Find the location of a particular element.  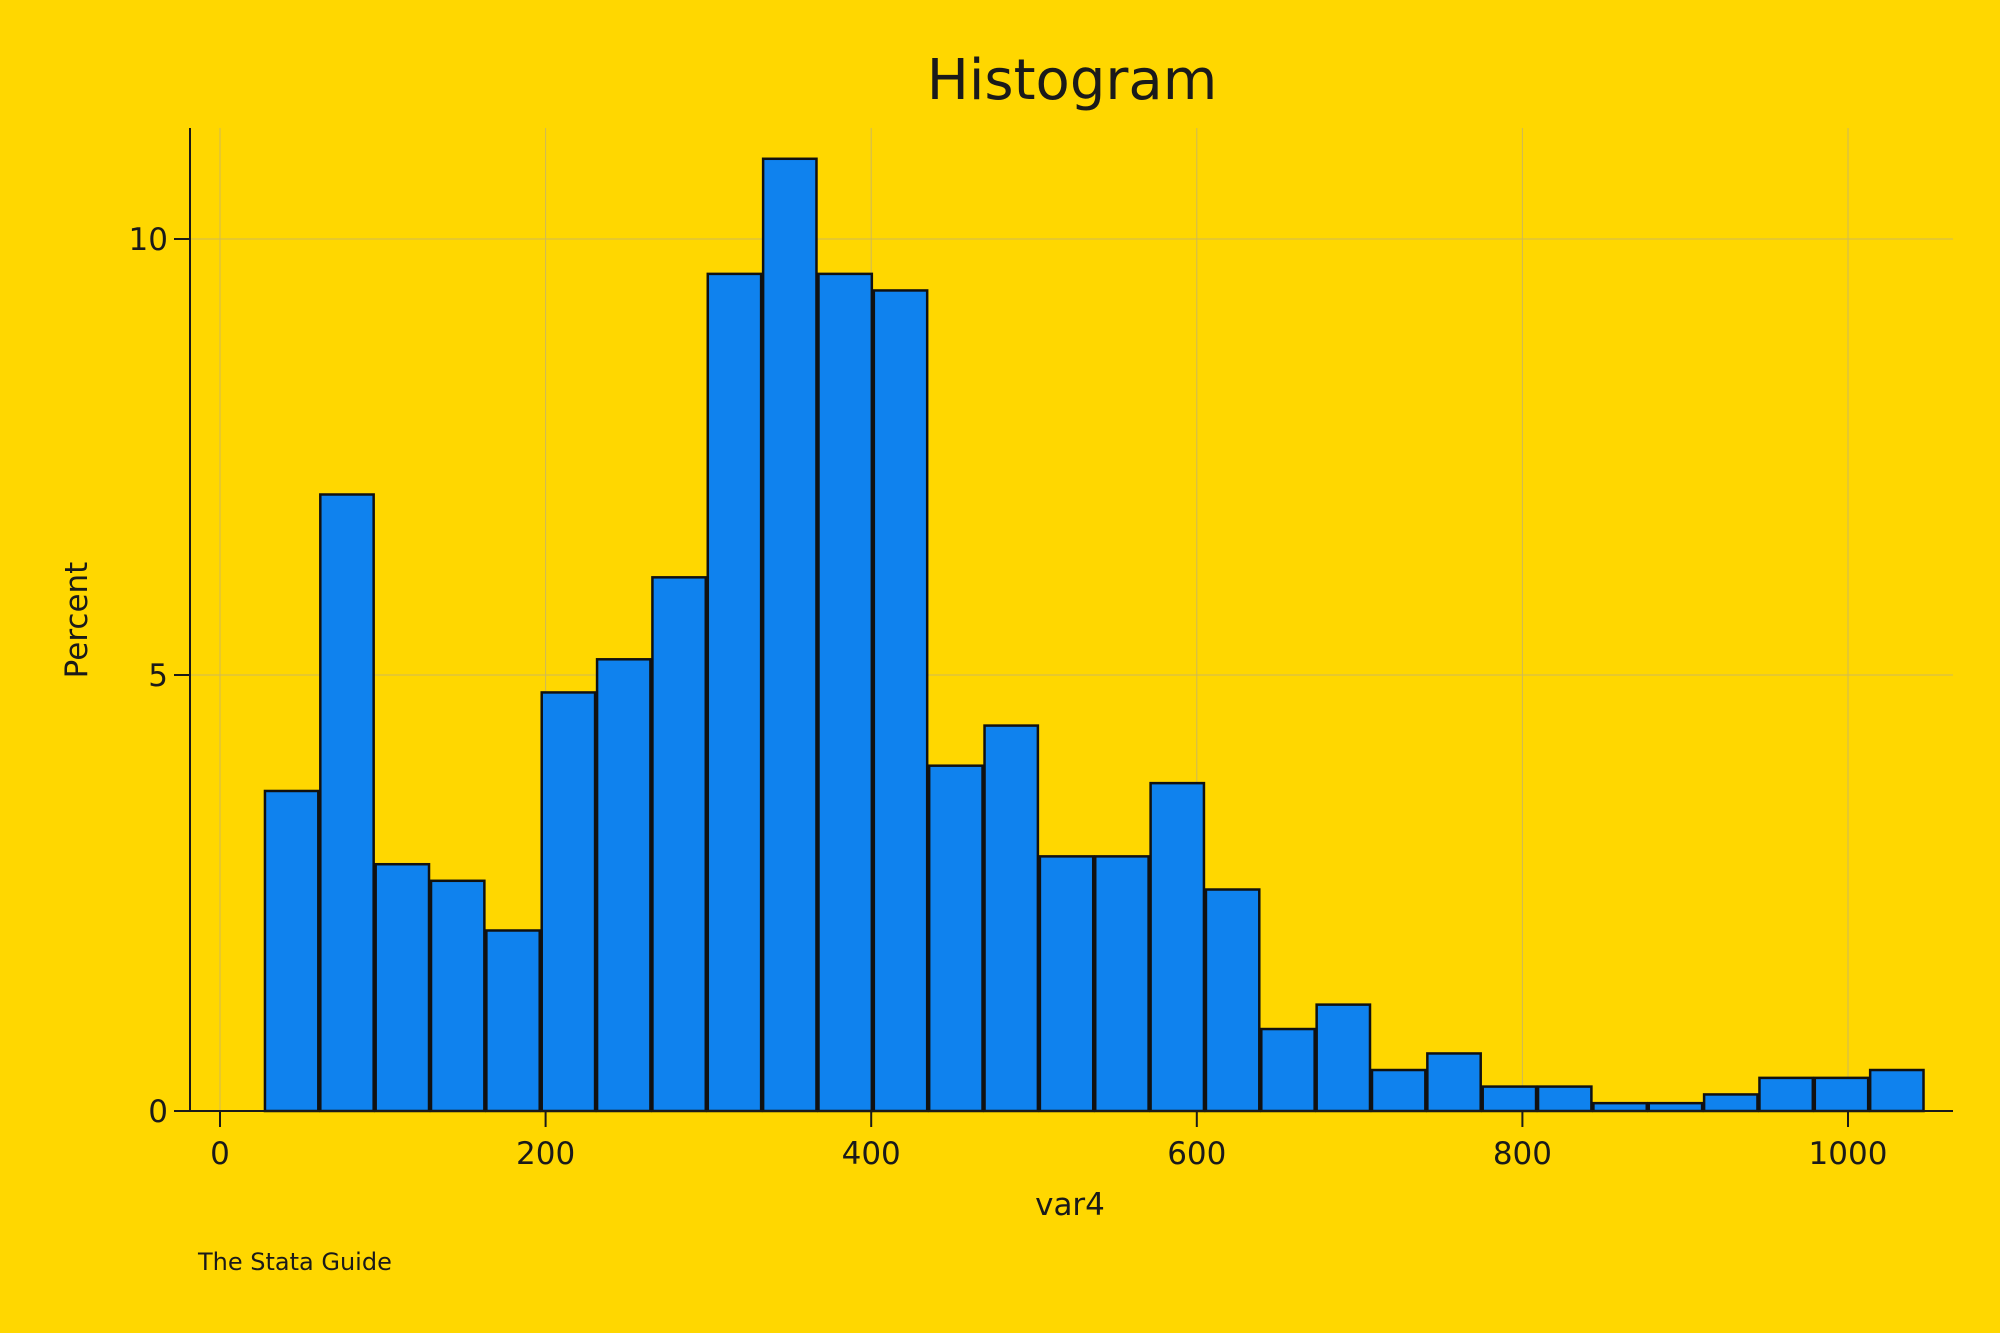

x-axis-label: var4 is located at coordinates (1070, 1205).